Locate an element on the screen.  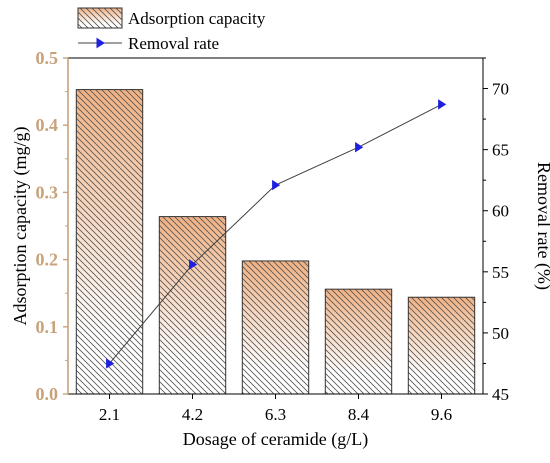
left-tick-label: 0.3 is located at coordinates (47, 192).